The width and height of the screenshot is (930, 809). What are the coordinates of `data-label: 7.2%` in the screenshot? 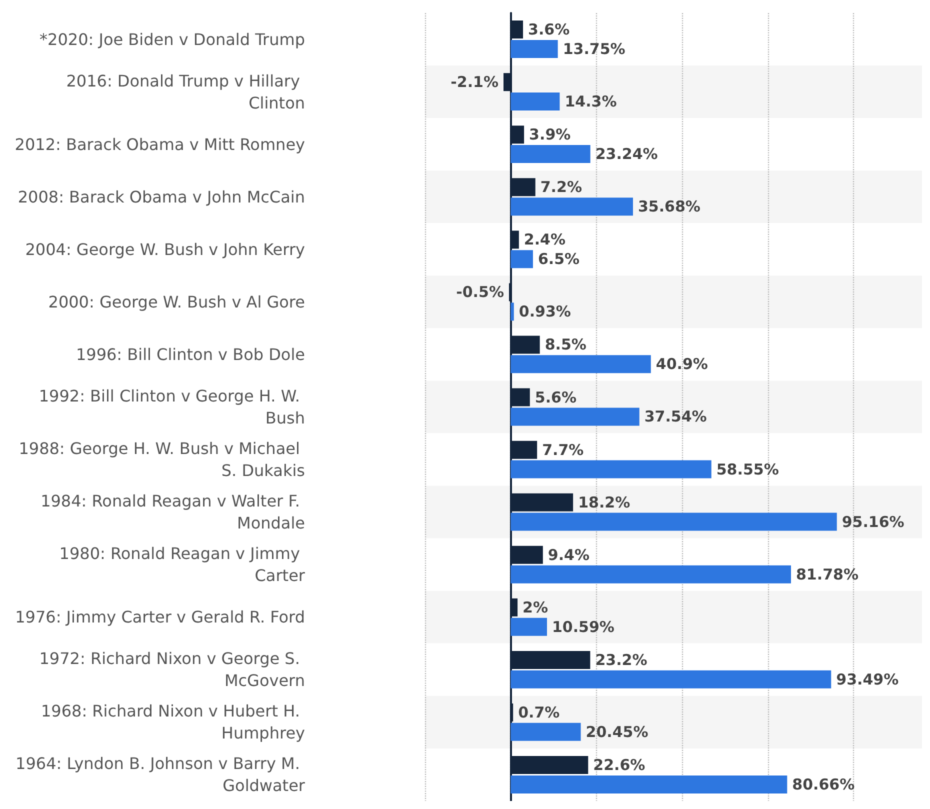 It's located at (561, 187).